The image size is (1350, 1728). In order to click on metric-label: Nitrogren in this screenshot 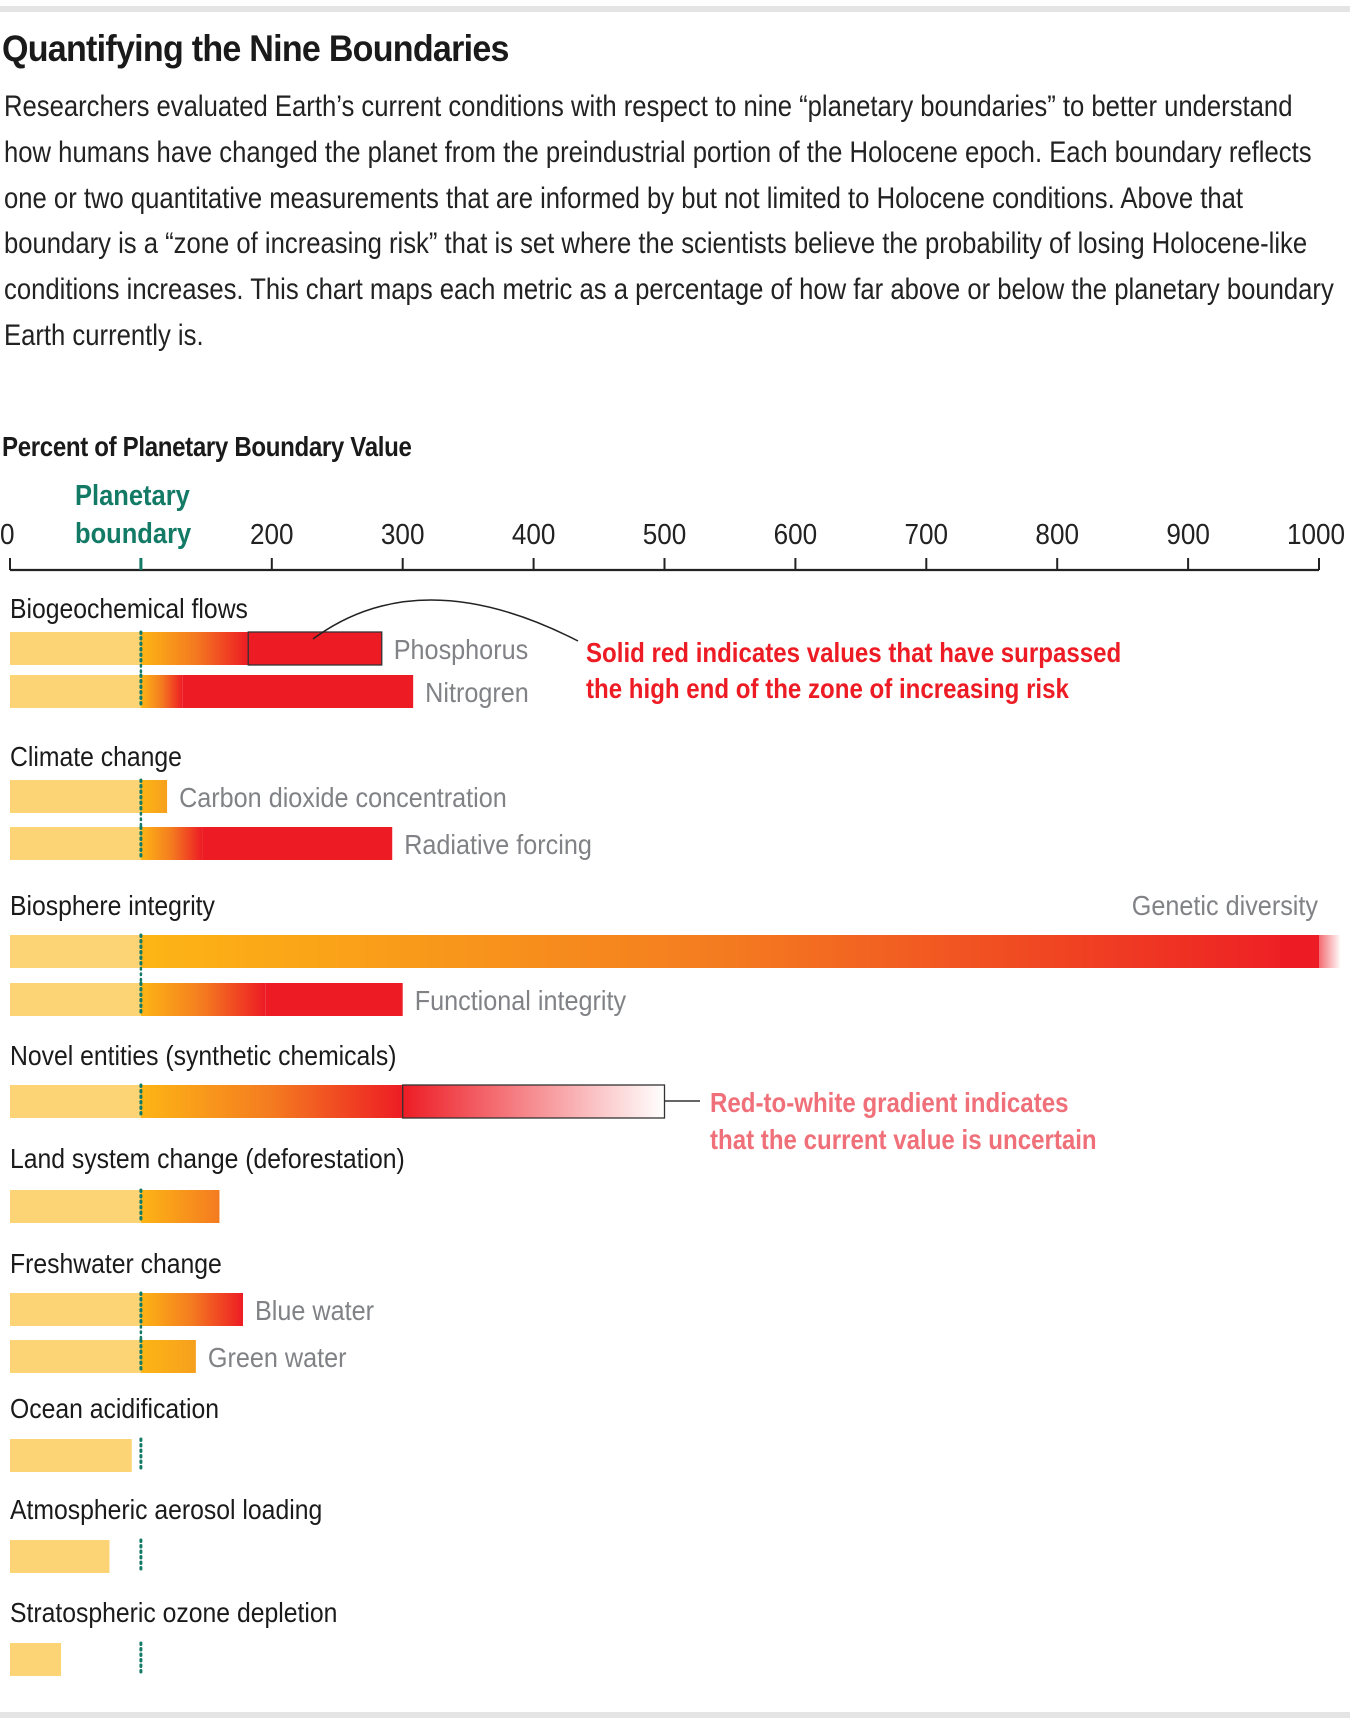, I will do `click(477, 693)`.